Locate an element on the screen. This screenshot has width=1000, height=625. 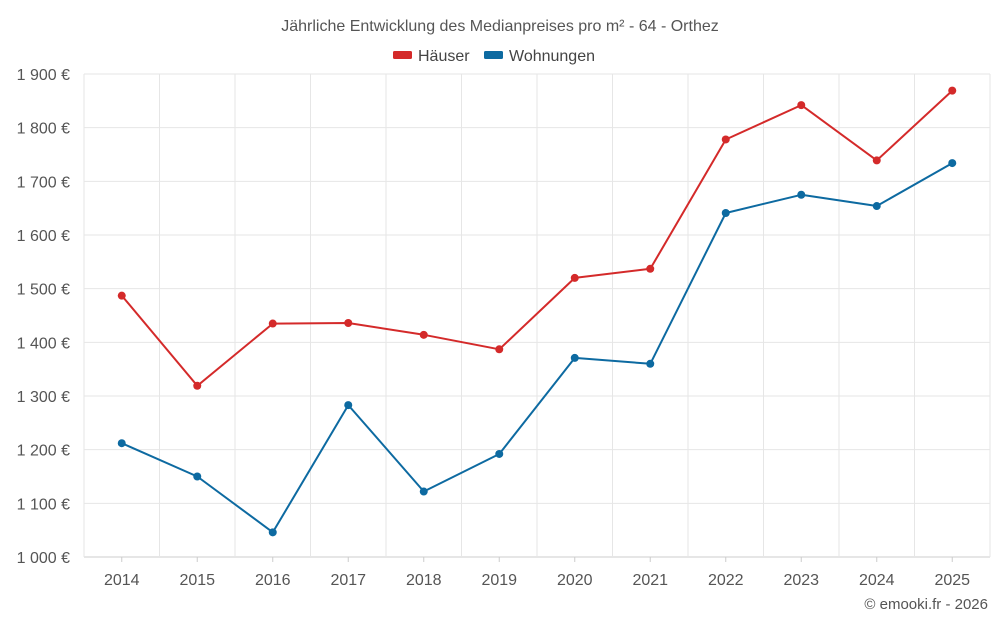
credit-text: © emooki.fr - 2026 is located at coordinates (926, 604).